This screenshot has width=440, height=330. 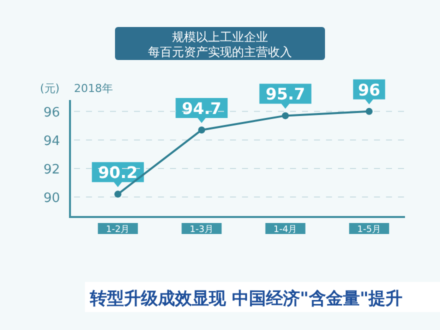 What do you see at coordinates (286, 230) in the screenshot?
I see `x-tick-label: 1-4月` at bounding box center [286, 230].